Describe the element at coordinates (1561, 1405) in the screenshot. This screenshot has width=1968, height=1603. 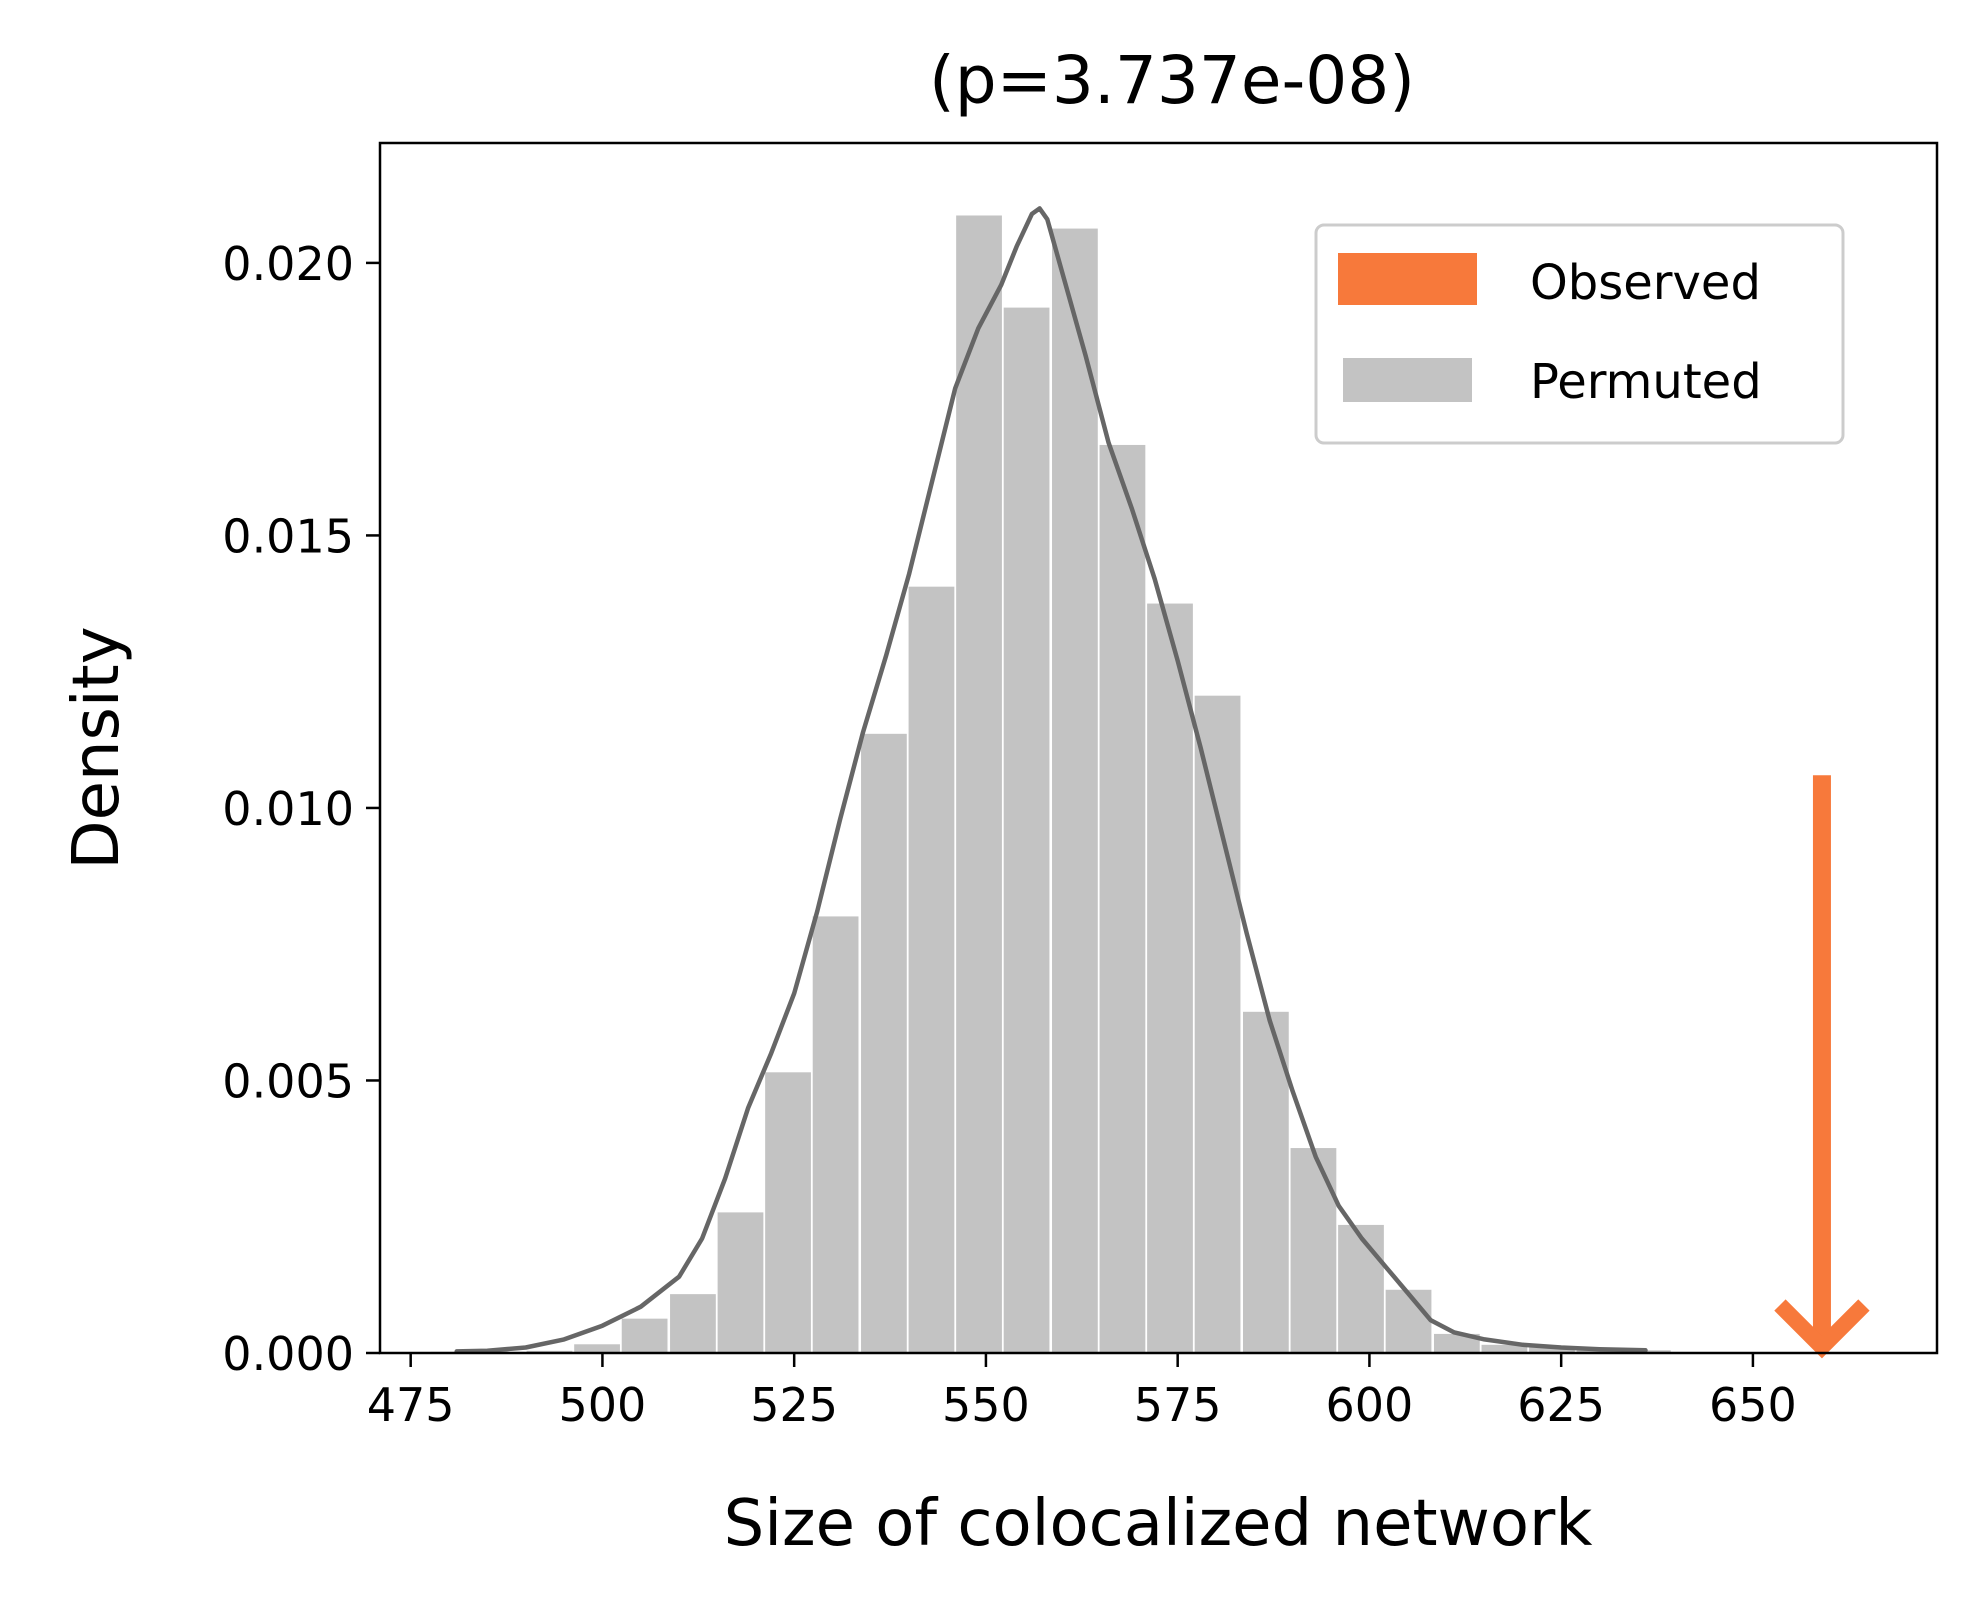
I see `x-tick-label: 625` at that location.